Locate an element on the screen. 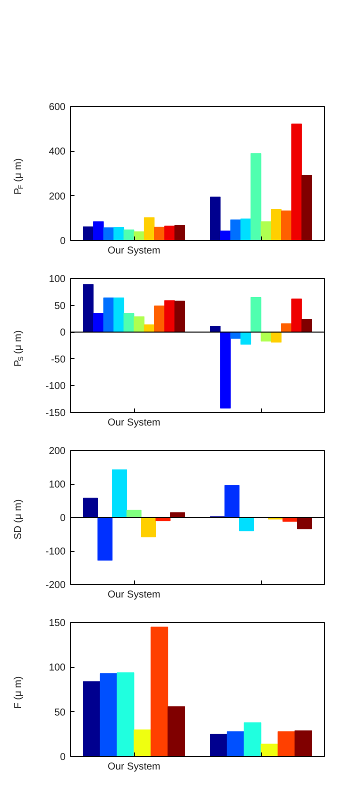 The height and width of the screenshot is (792, 342). y-axis-title: F (μ m) is located at coordinates (18, 692).